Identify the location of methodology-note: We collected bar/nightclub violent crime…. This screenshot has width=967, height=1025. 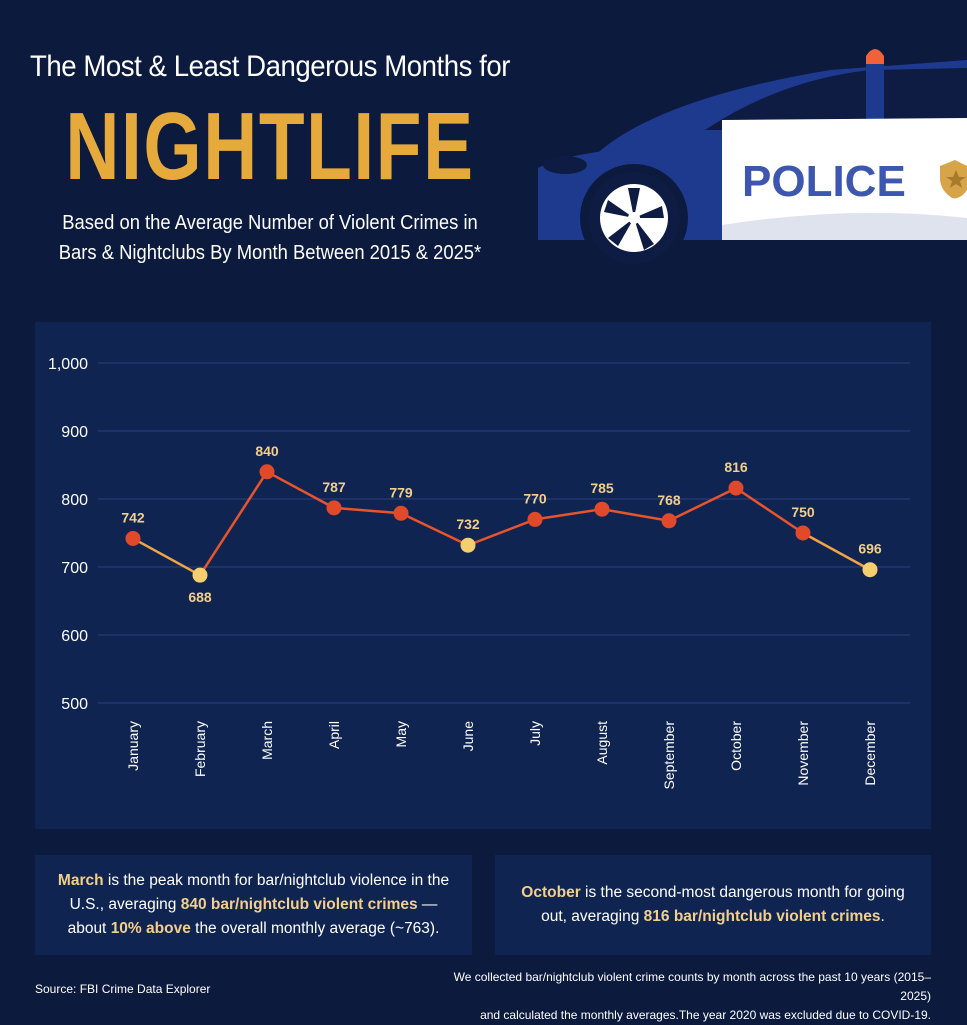
(681, 996).